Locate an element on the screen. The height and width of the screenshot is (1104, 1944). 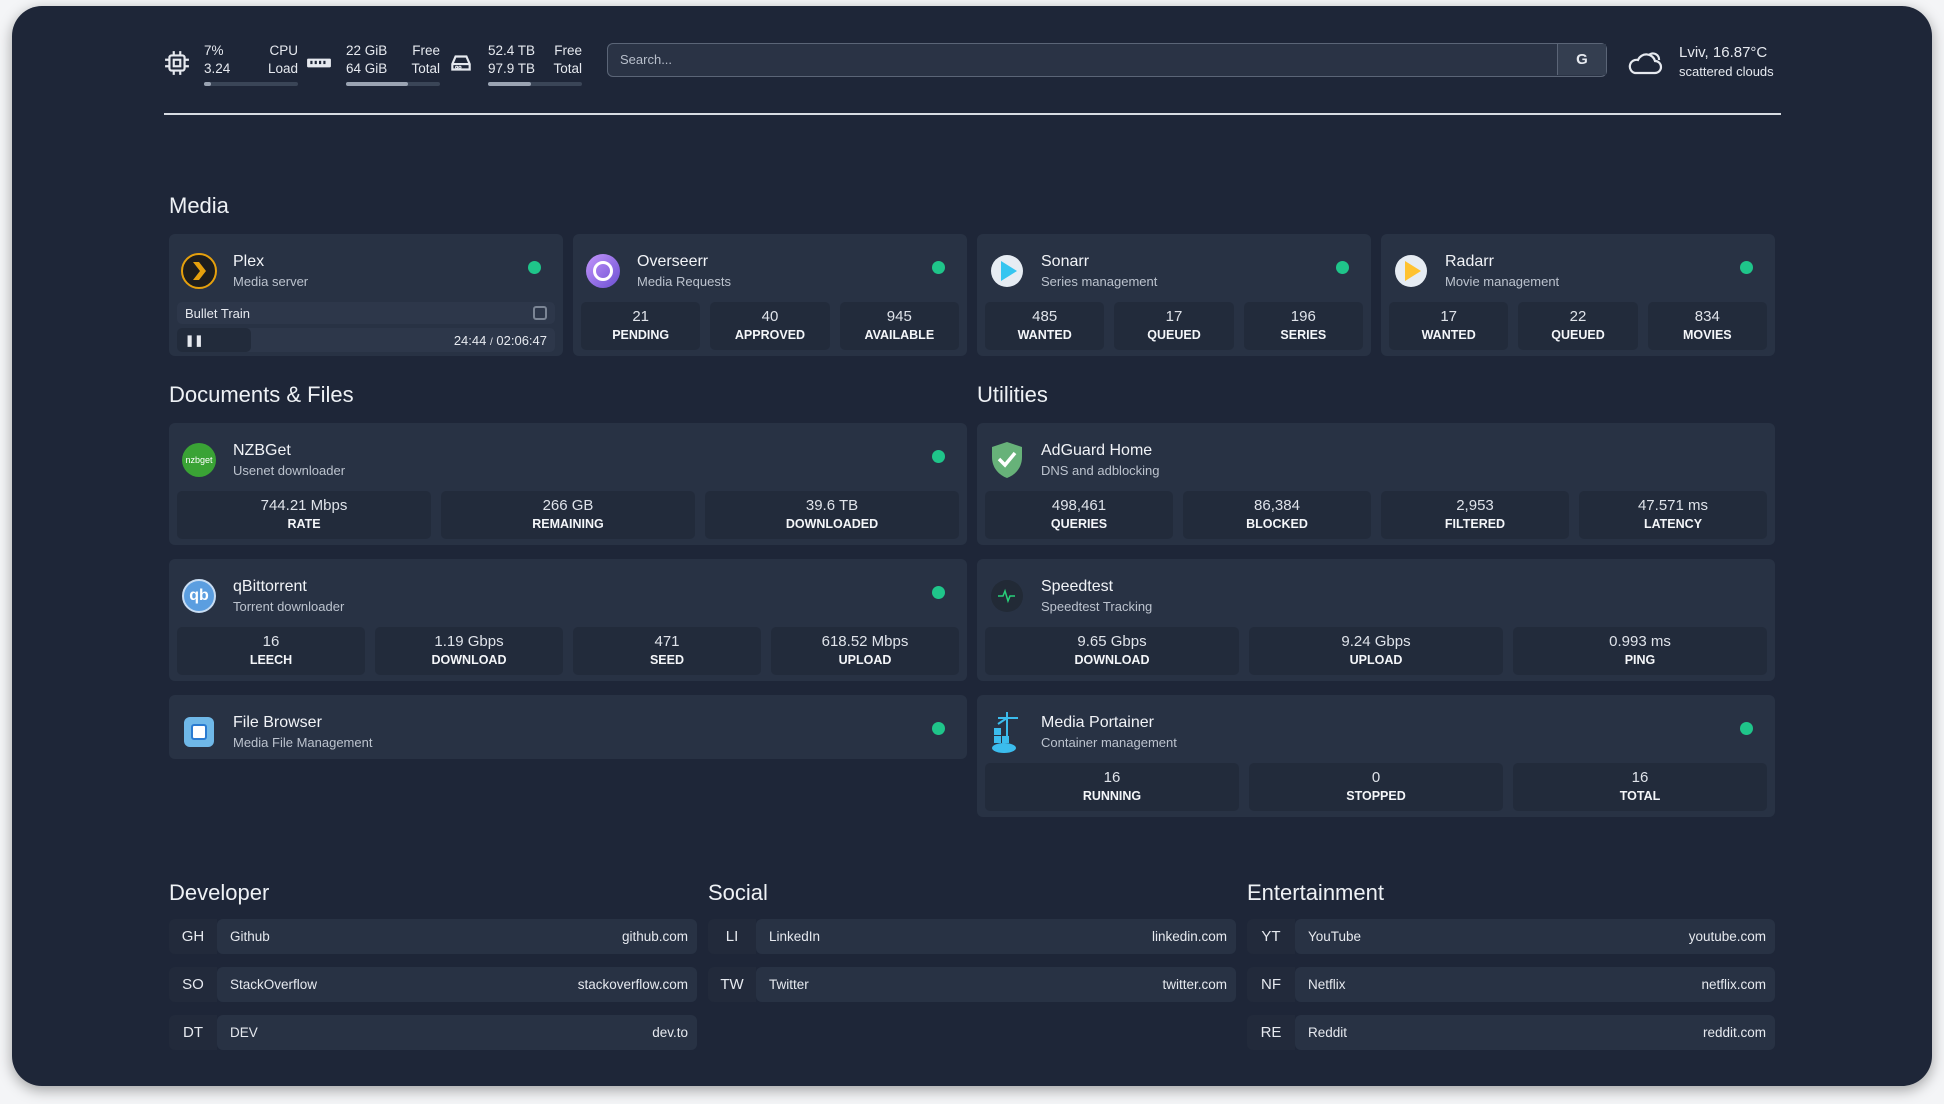
stat-value: 744.21 Mbps is located at coordinates (304, 505).